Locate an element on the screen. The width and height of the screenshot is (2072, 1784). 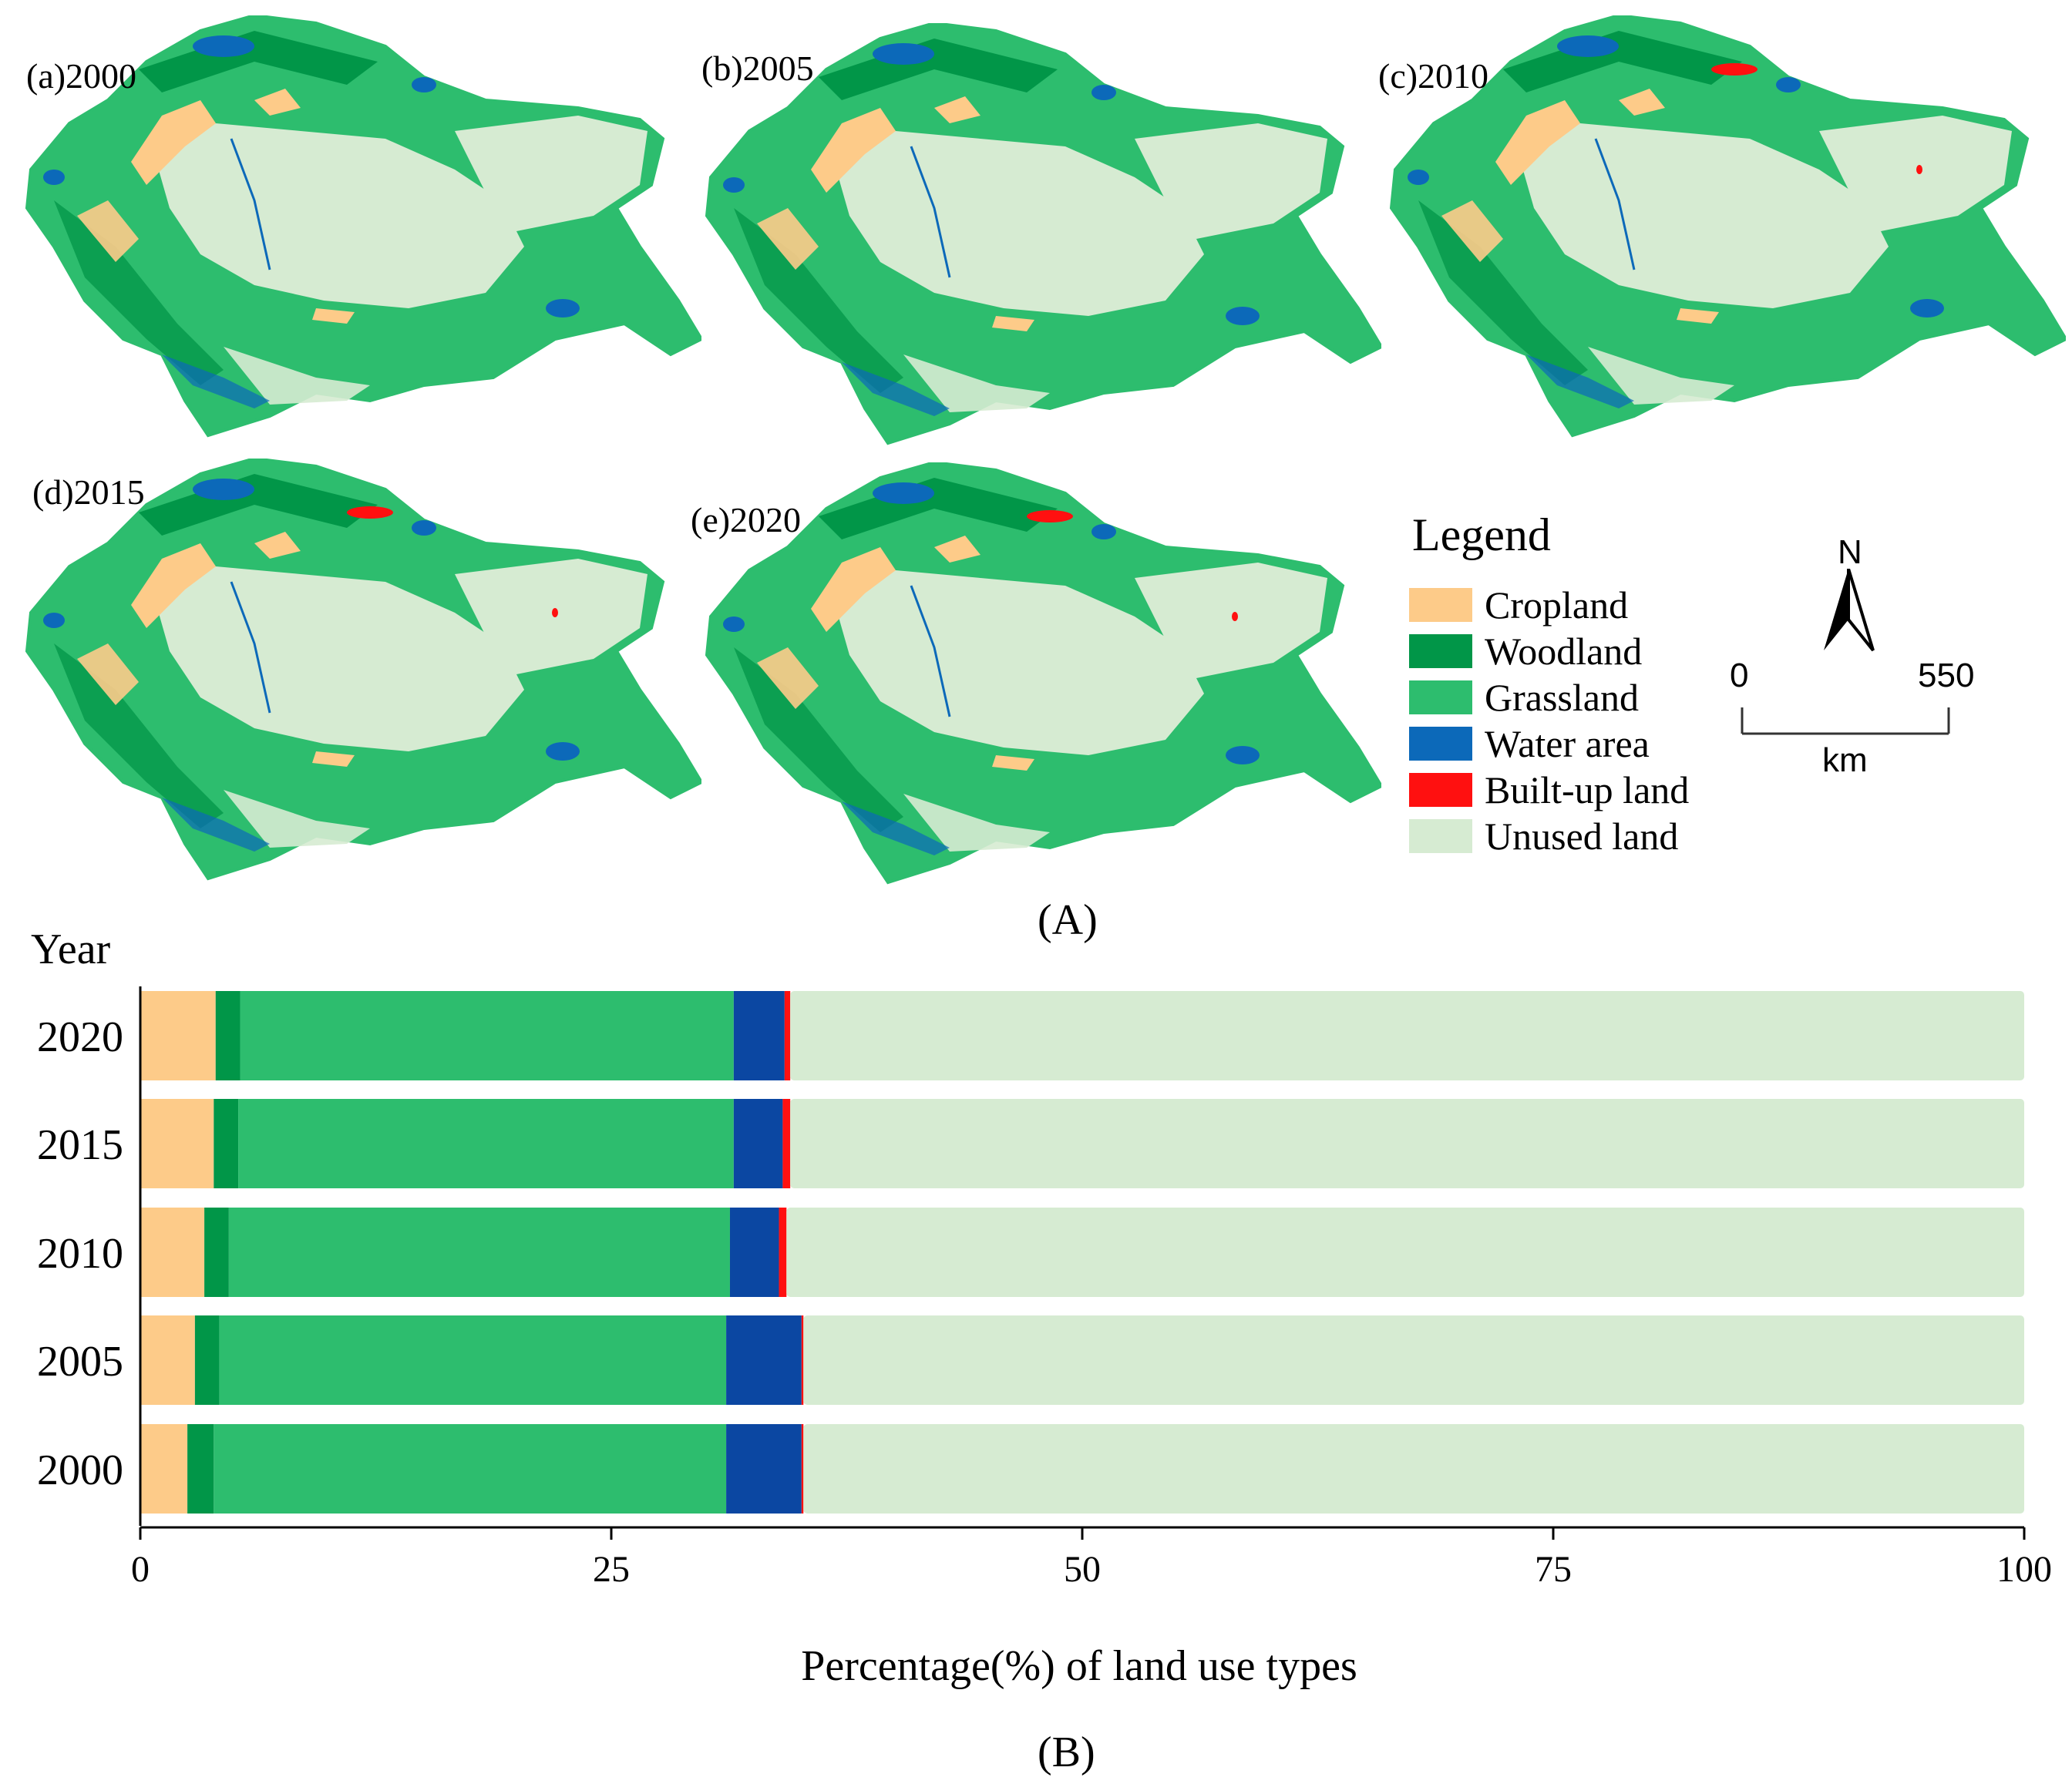
x-tick-label: 25 is located at coordinates (611, 1569).